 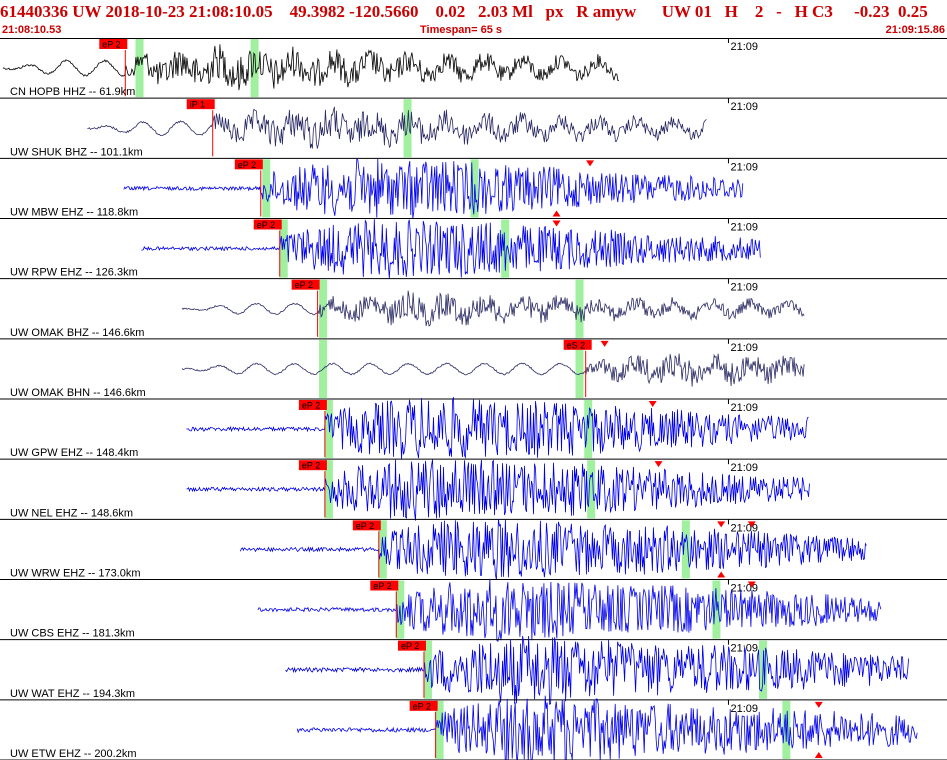 I want to click on trace-row: 21:09 eS 2 UW OMAK BHN -- 146.6km, so click(x=473, y=369).